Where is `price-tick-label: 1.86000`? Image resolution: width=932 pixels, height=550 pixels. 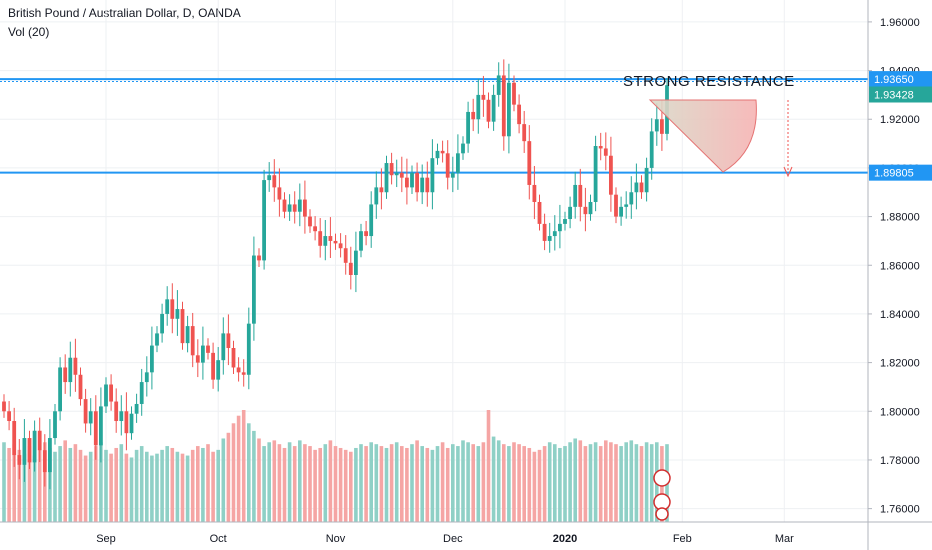 price-tick-label: 1.86000 is located at coordinates (900, 266).